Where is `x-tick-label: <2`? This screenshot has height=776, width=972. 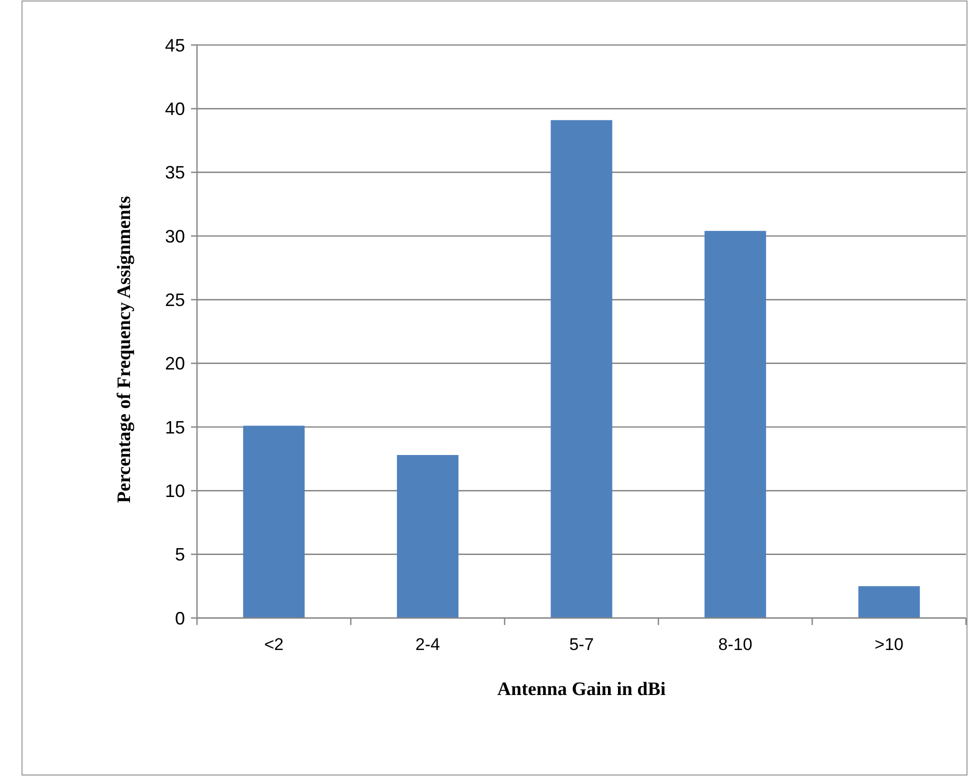
x-tick-label: <2 is located at coordinates (274, 644).